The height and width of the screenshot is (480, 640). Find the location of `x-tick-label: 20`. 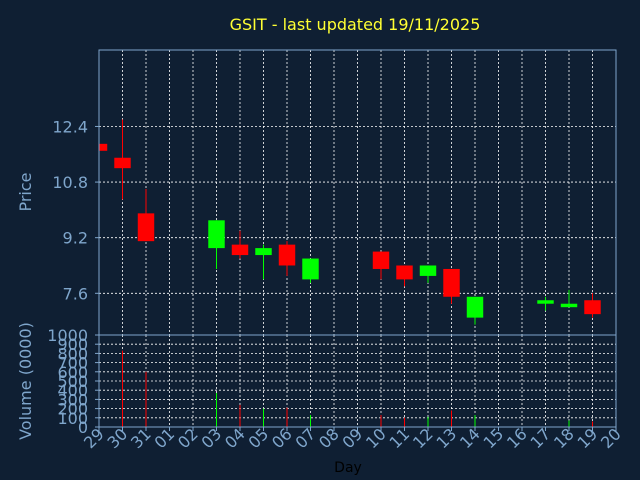

x-tick-label: 20 is located at coordinates (611, 438).